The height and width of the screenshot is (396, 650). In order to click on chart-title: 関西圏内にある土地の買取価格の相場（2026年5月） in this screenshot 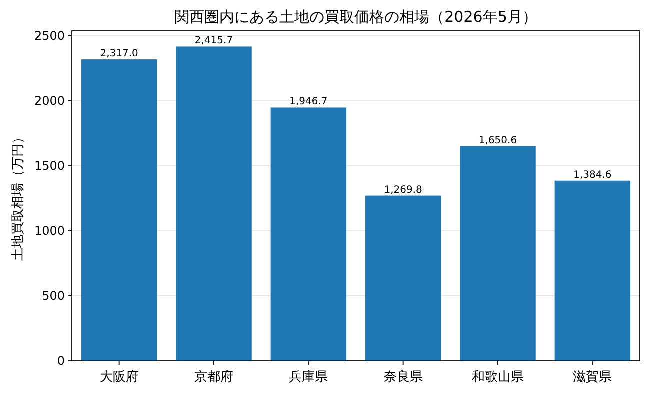, I will do `click(356, 17)`.